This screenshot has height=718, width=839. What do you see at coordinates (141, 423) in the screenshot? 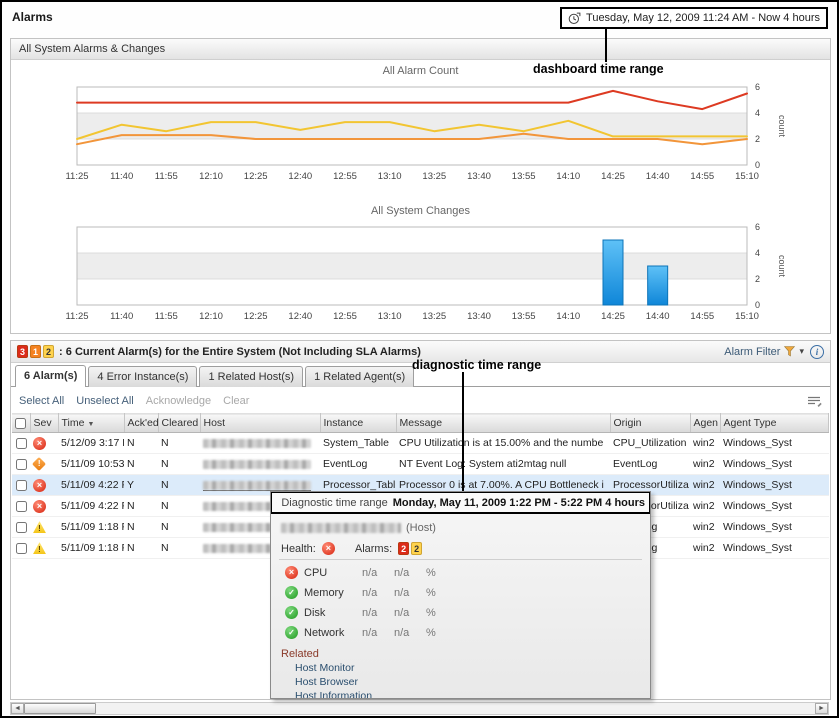
I see `column-header-ack-ed: Ack'ed` at bounding box center [141, 423].